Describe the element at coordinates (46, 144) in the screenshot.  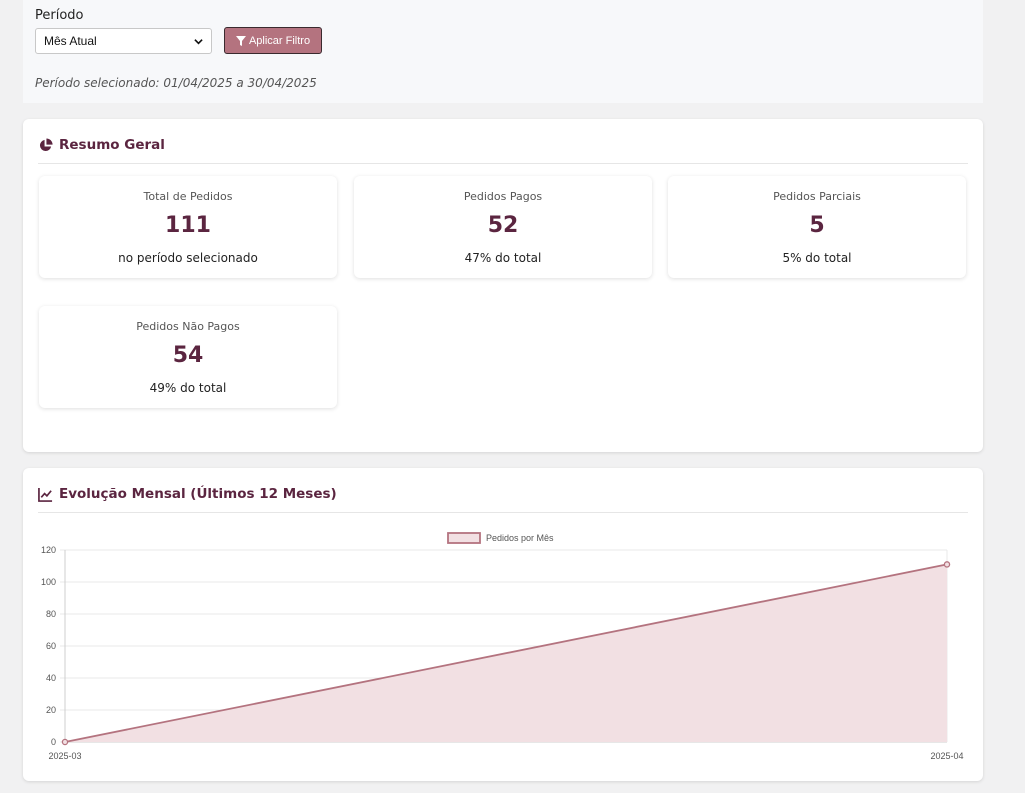
I see `pie-chart-icon` at that location.